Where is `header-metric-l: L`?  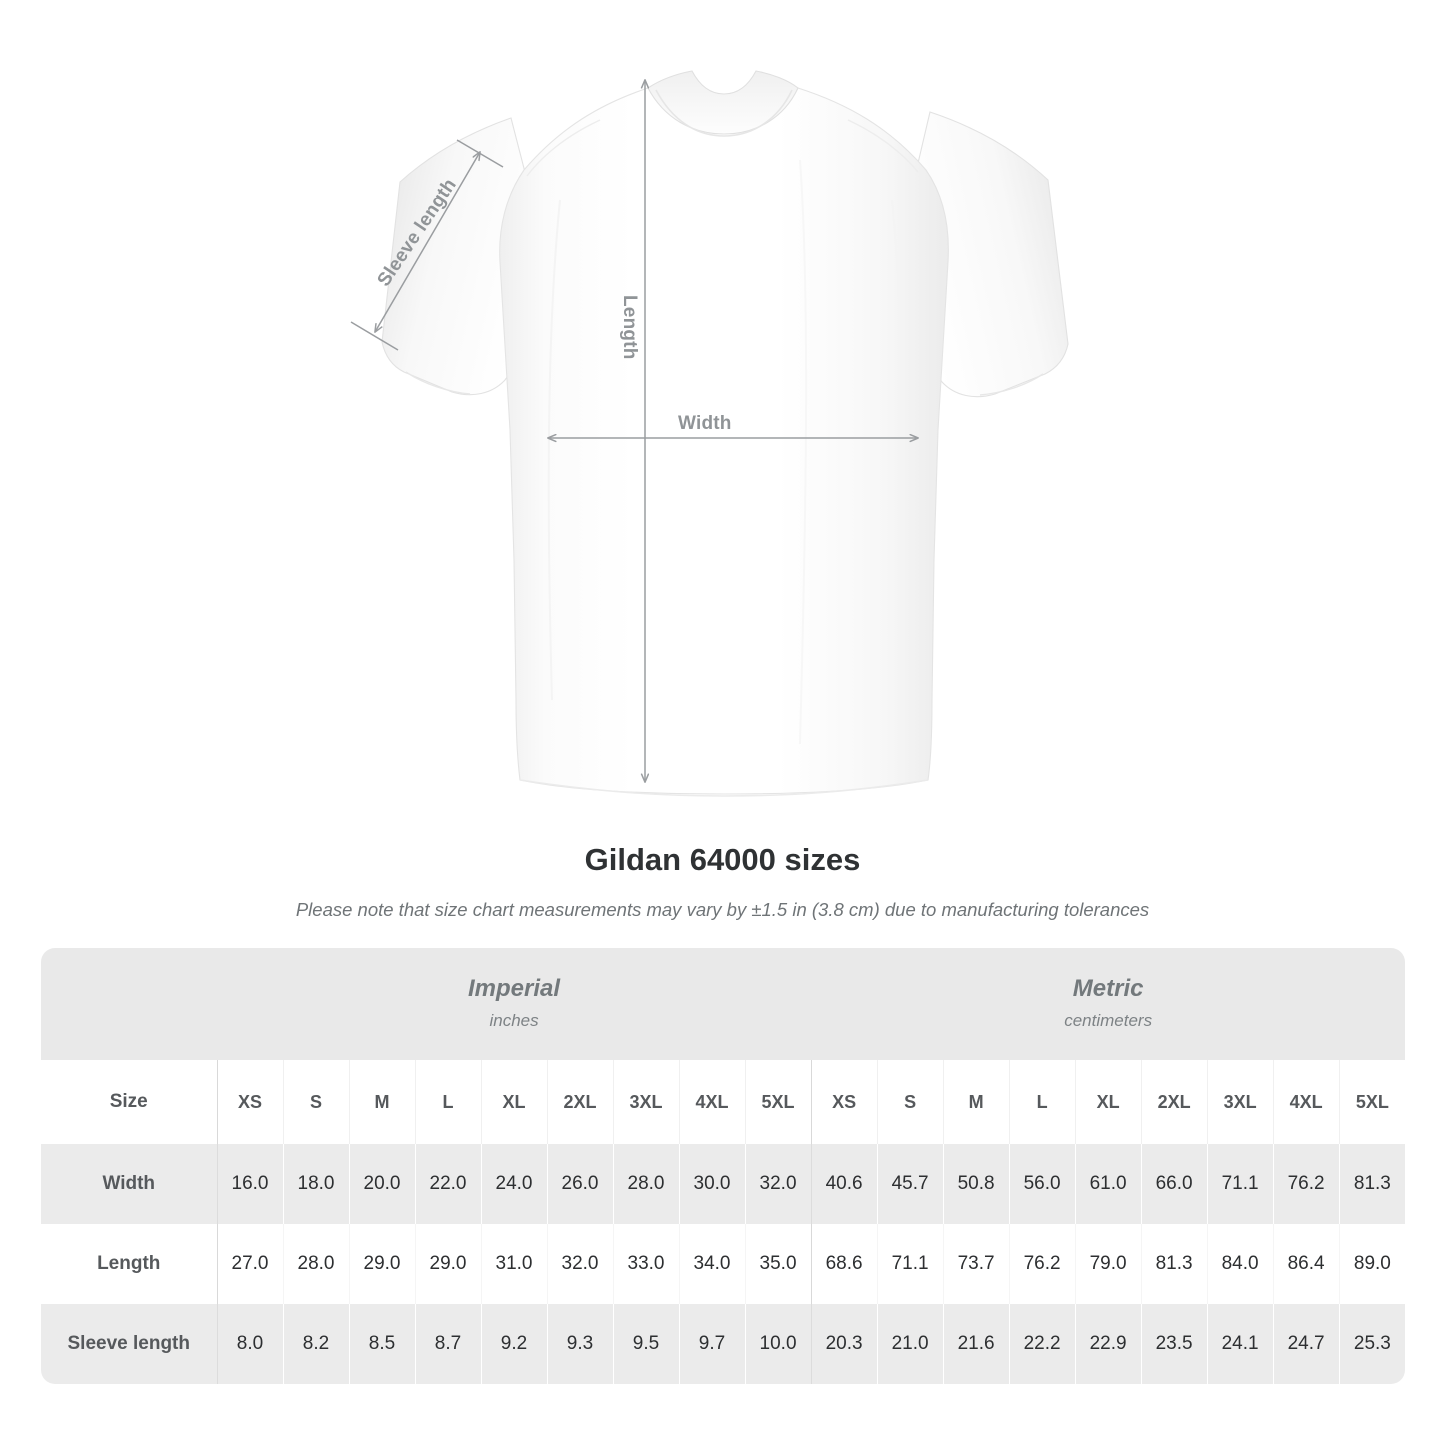 header-metric-l: L is located at coordinates (1042, 1102).